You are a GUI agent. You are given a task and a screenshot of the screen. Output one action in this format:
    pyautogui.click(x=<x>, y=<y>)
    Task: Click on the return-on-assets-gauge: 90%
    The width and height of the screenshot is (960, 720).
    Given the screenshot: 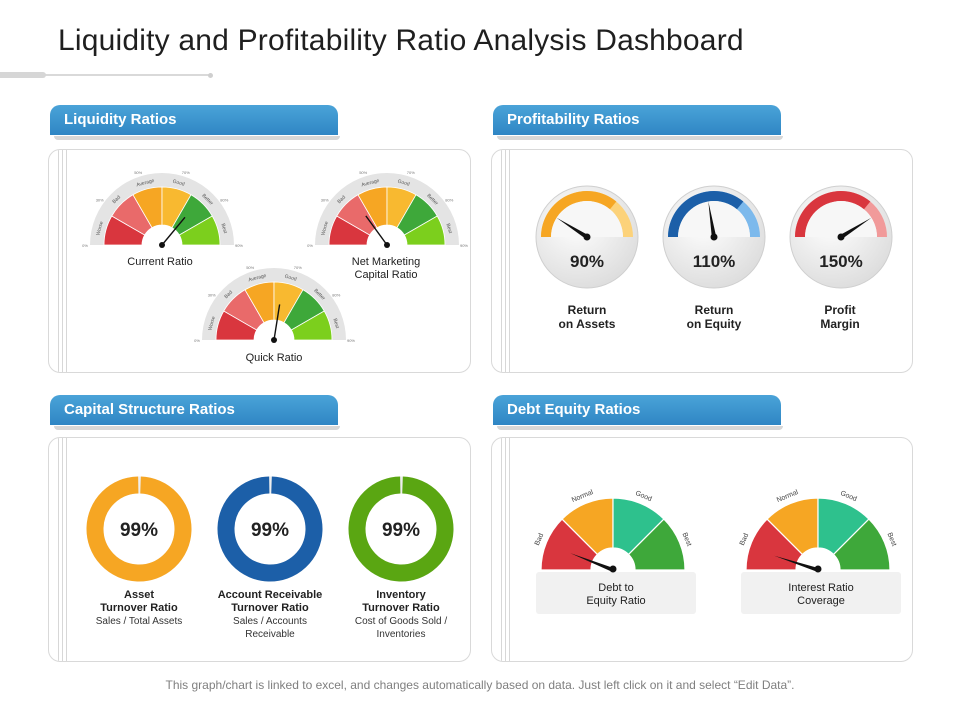 What is the action you would take?
    pyautogui.click(x=587, y=237)
    